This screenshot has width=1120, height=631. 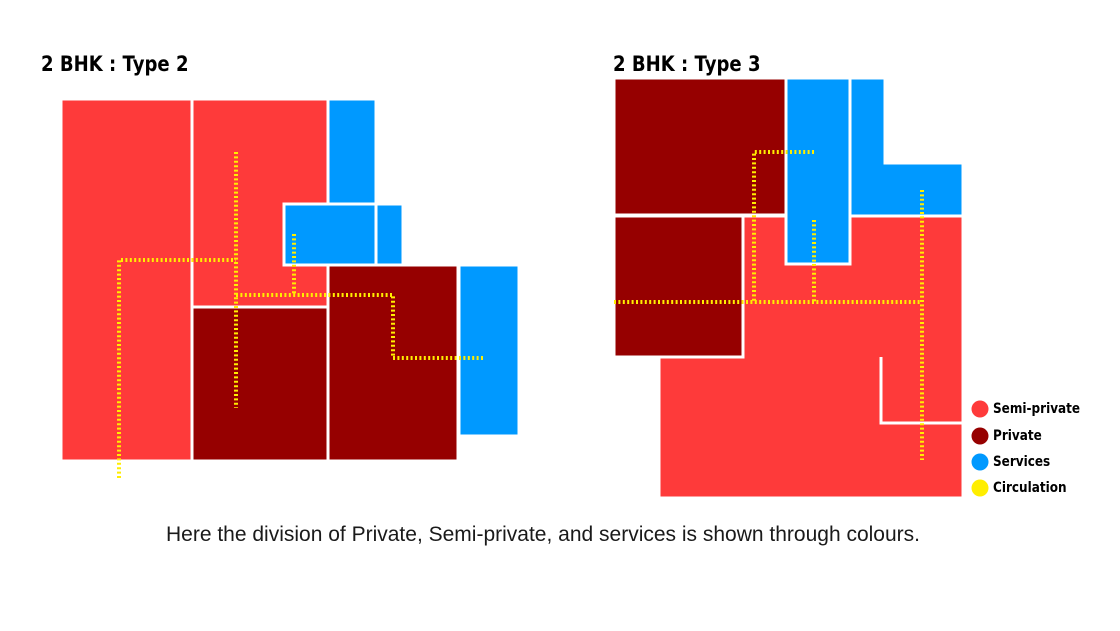 What do you see at coordinates (980, 448) in the screenshot?
I see `legend` at bounding box center [980, 448].